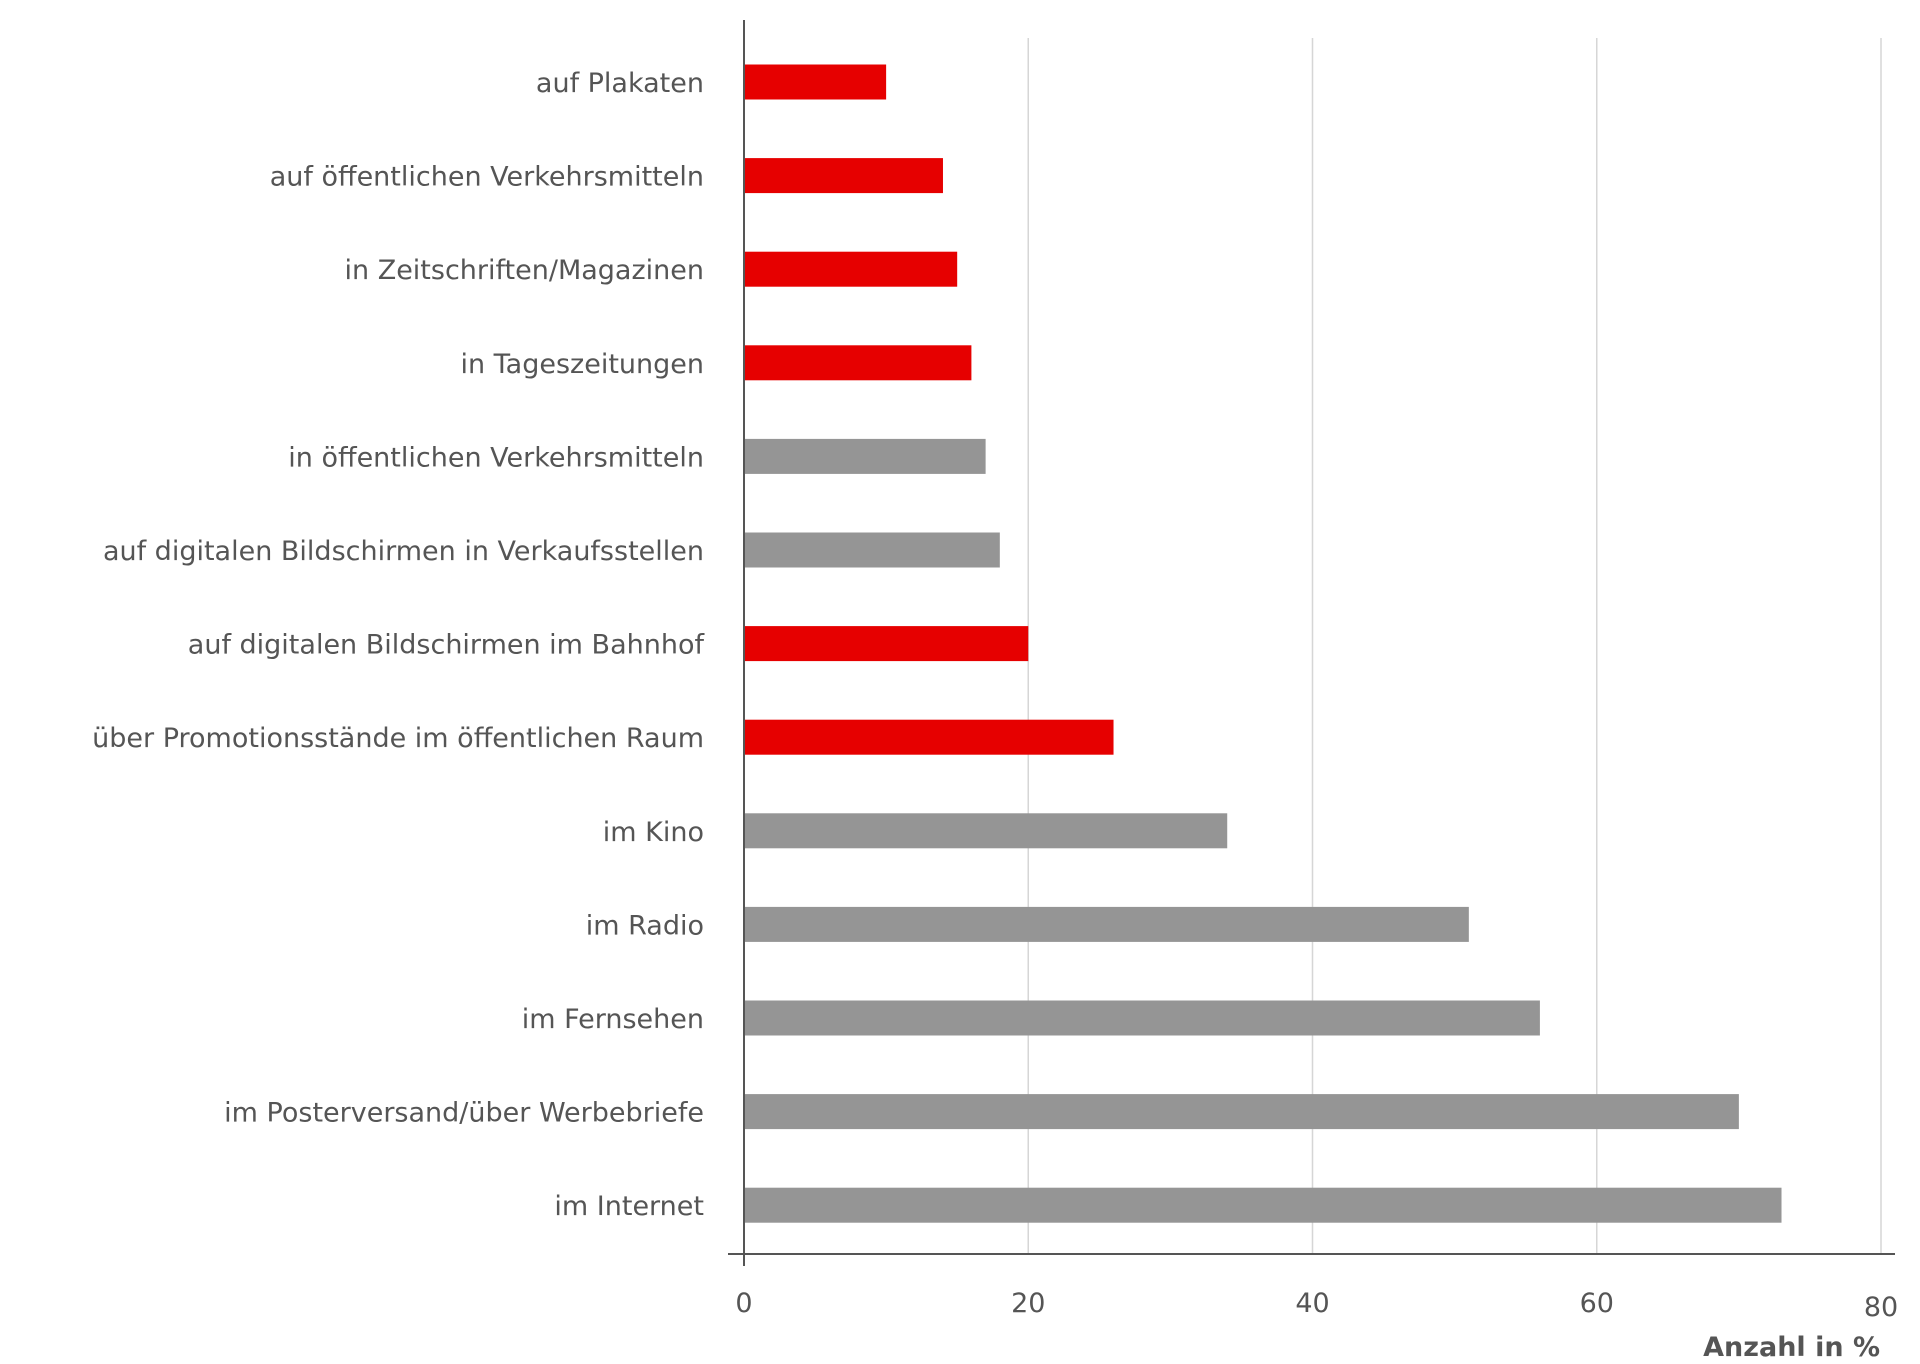 This screenshot has width=1920, height=1364. What do you see at coordinates (582, 364) in the screenshot?
I see `category-label: in Tageszeitungen` at bounding box center [582, 364].